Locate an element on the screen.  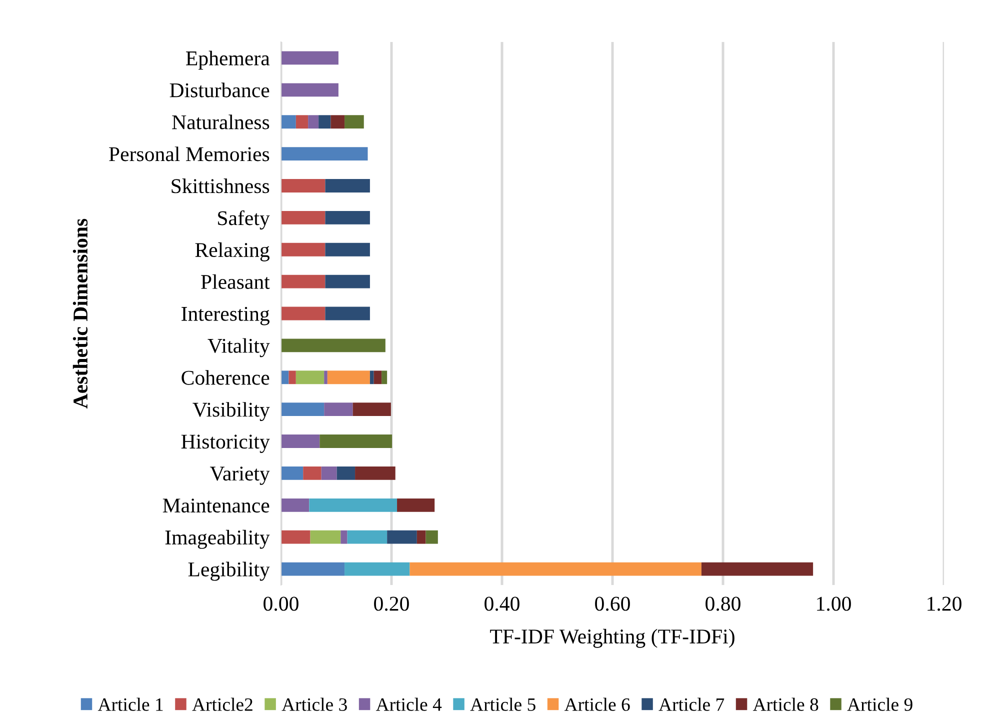
legend-label: Article 3 is located at coordinates (314, 704).